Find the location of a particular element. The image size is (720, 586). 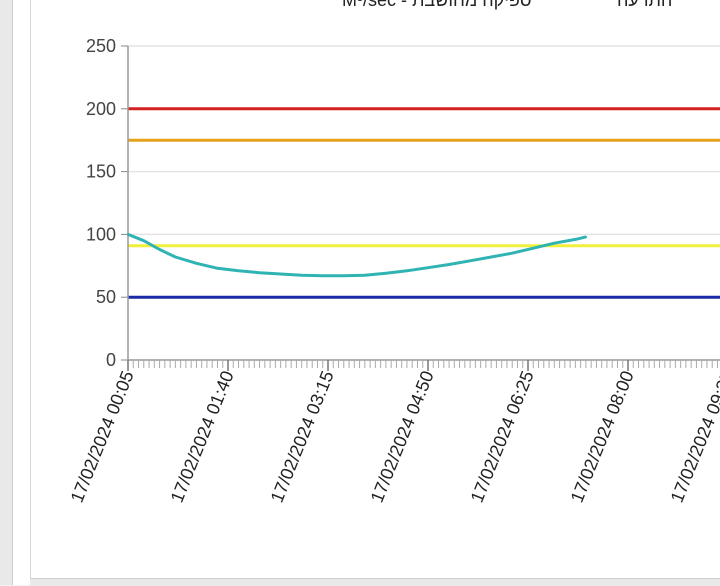

x-tick-label: 17/02/2024 04:50 is located at coordinates (402, 436).